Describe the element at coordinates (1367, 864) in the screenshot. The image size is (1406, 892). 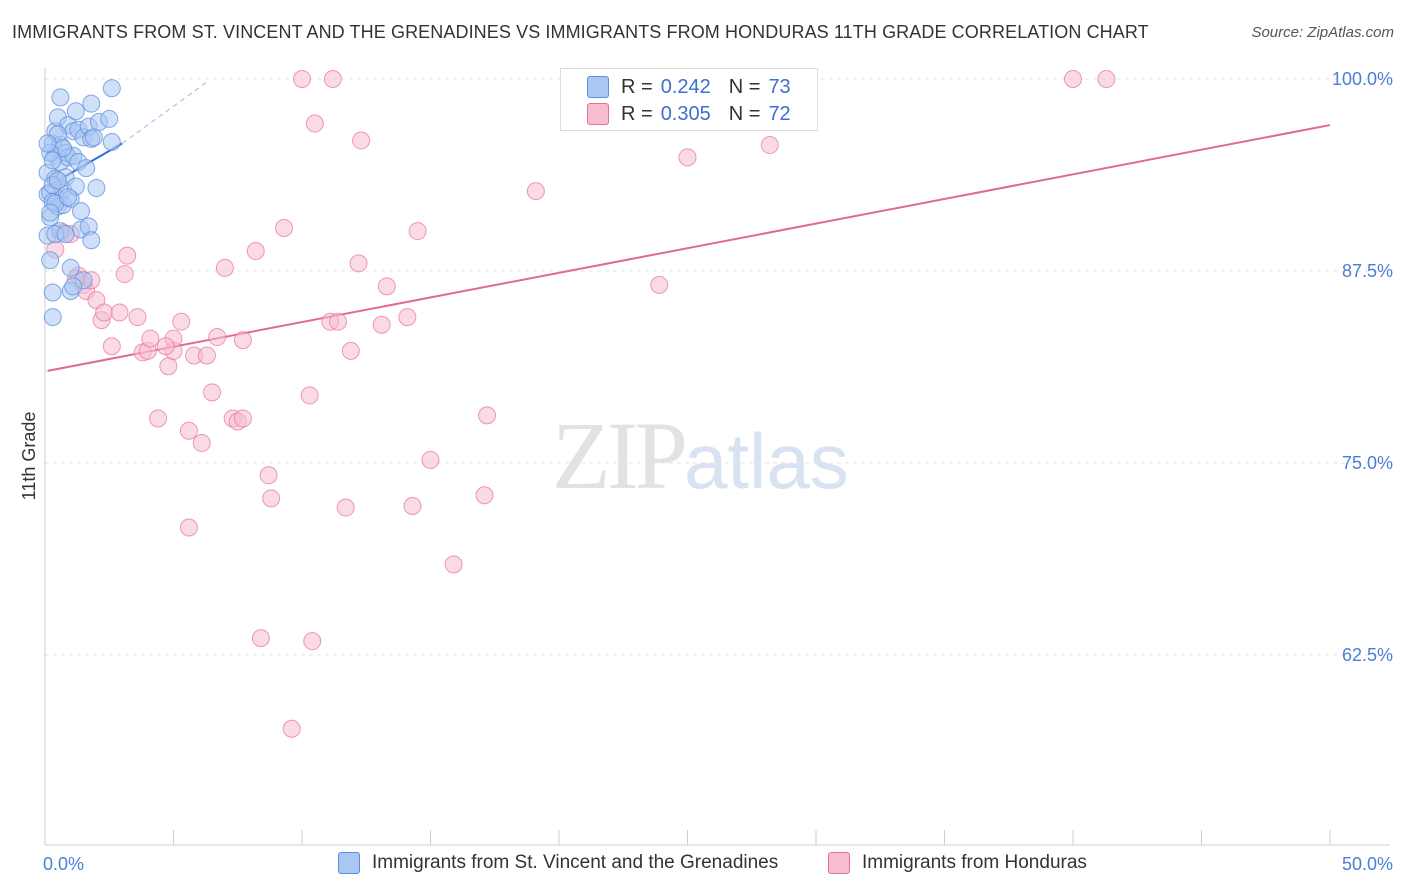
I see `x-tick-label: 50.0%` at that location.